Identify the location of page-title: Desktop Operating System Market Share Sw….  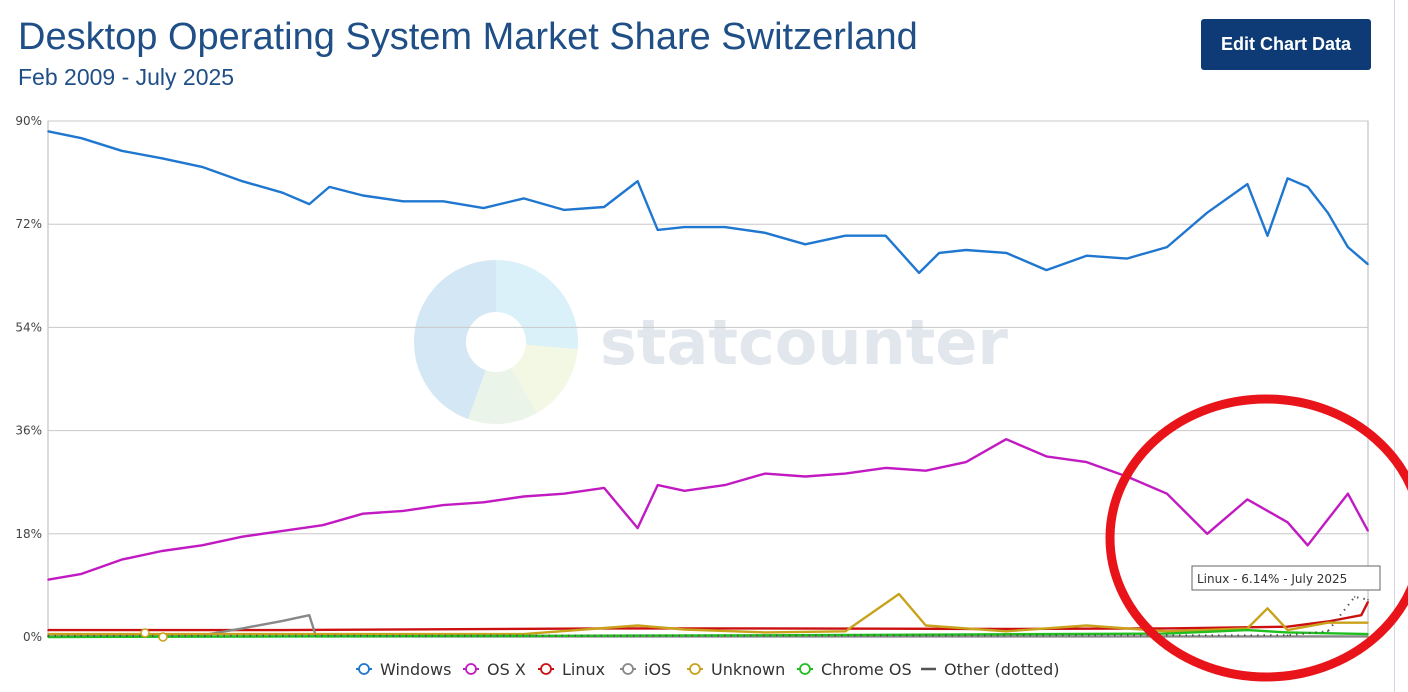
(468, 37).